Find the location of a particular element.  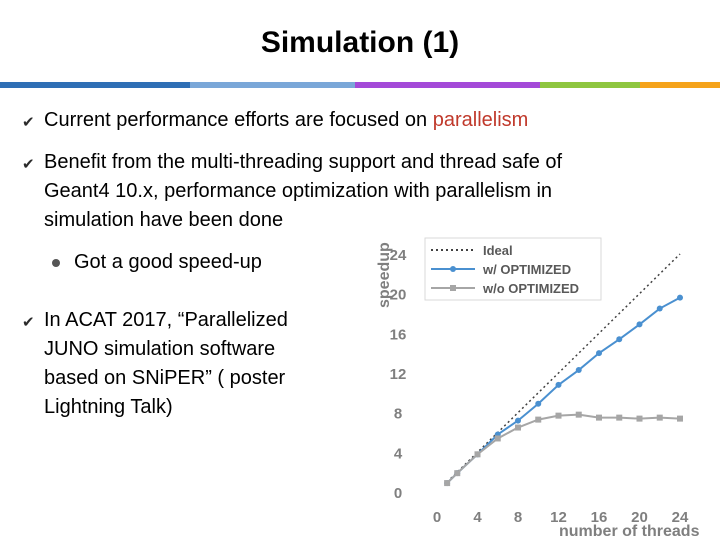

x-tick-label: 20 is located at coordinates (639, 517).